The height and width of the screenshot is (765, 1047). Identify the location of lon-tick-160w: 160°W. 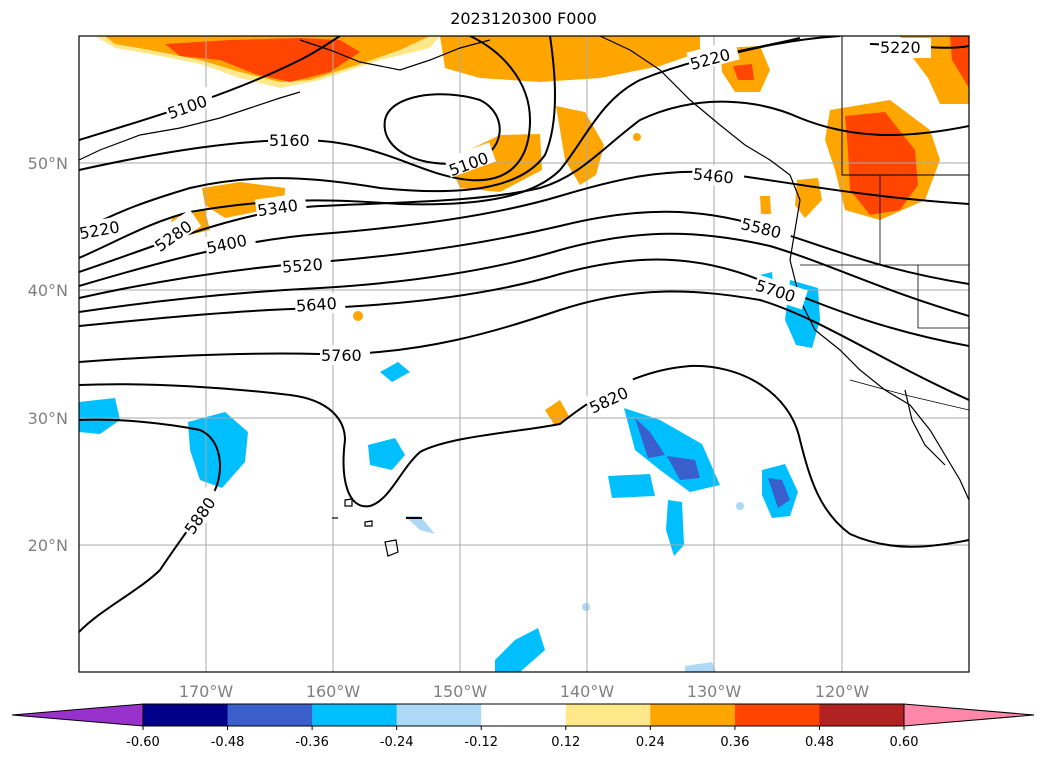
(333, 691).